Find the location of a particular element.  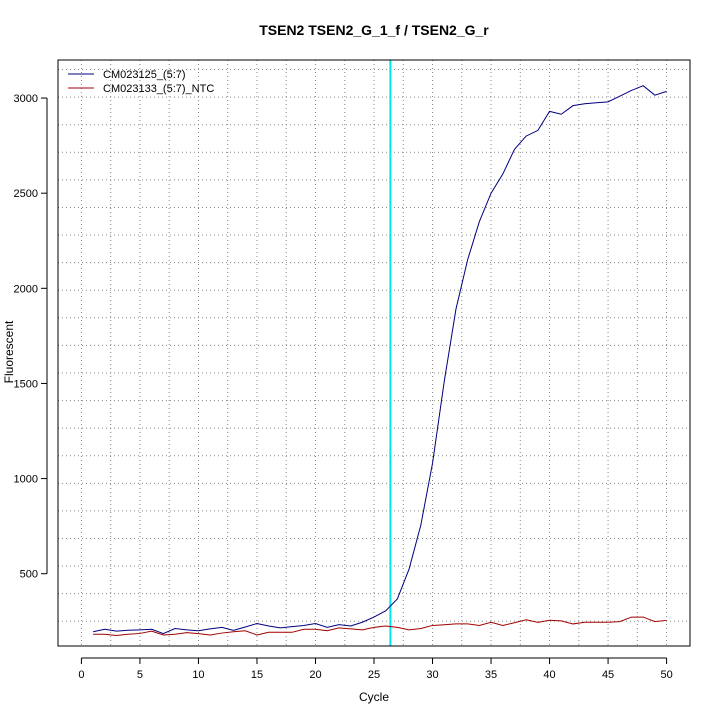

y-tick-label: 3000 is located at coordinates (26, 99).